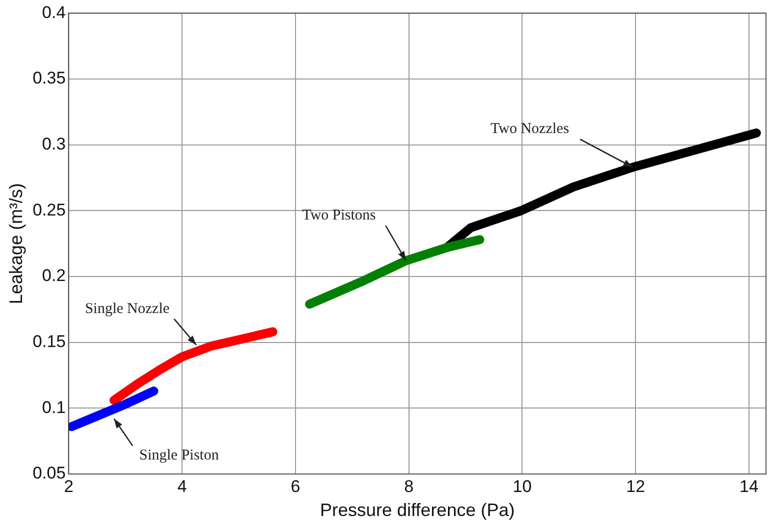 This screenshot has height=522, width=769. I want to click on x-tick-label: 10, so click(522, 486).